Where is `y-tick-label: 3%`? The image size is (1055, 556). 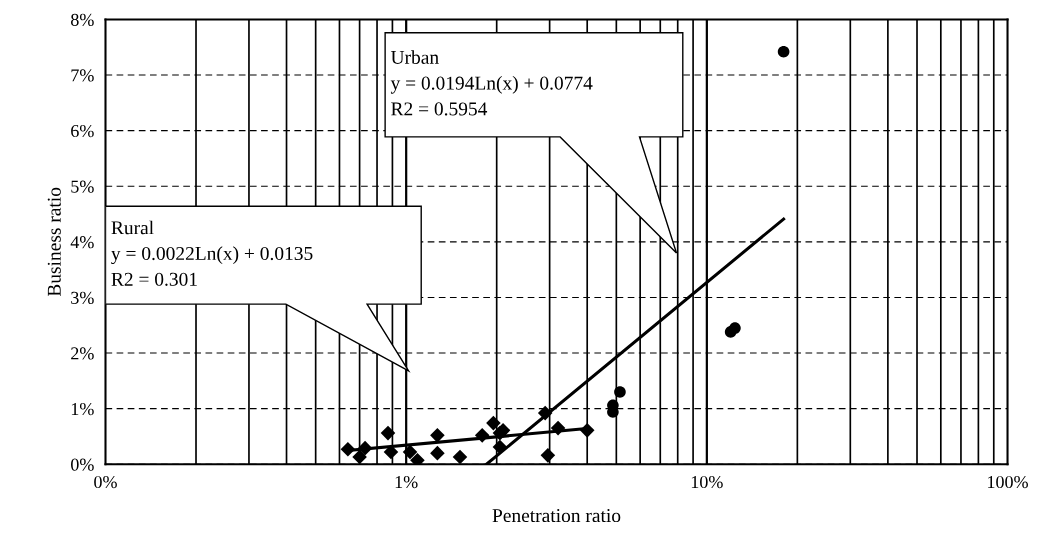 y-tick-label: 3% is located at coordinates (82, 297).